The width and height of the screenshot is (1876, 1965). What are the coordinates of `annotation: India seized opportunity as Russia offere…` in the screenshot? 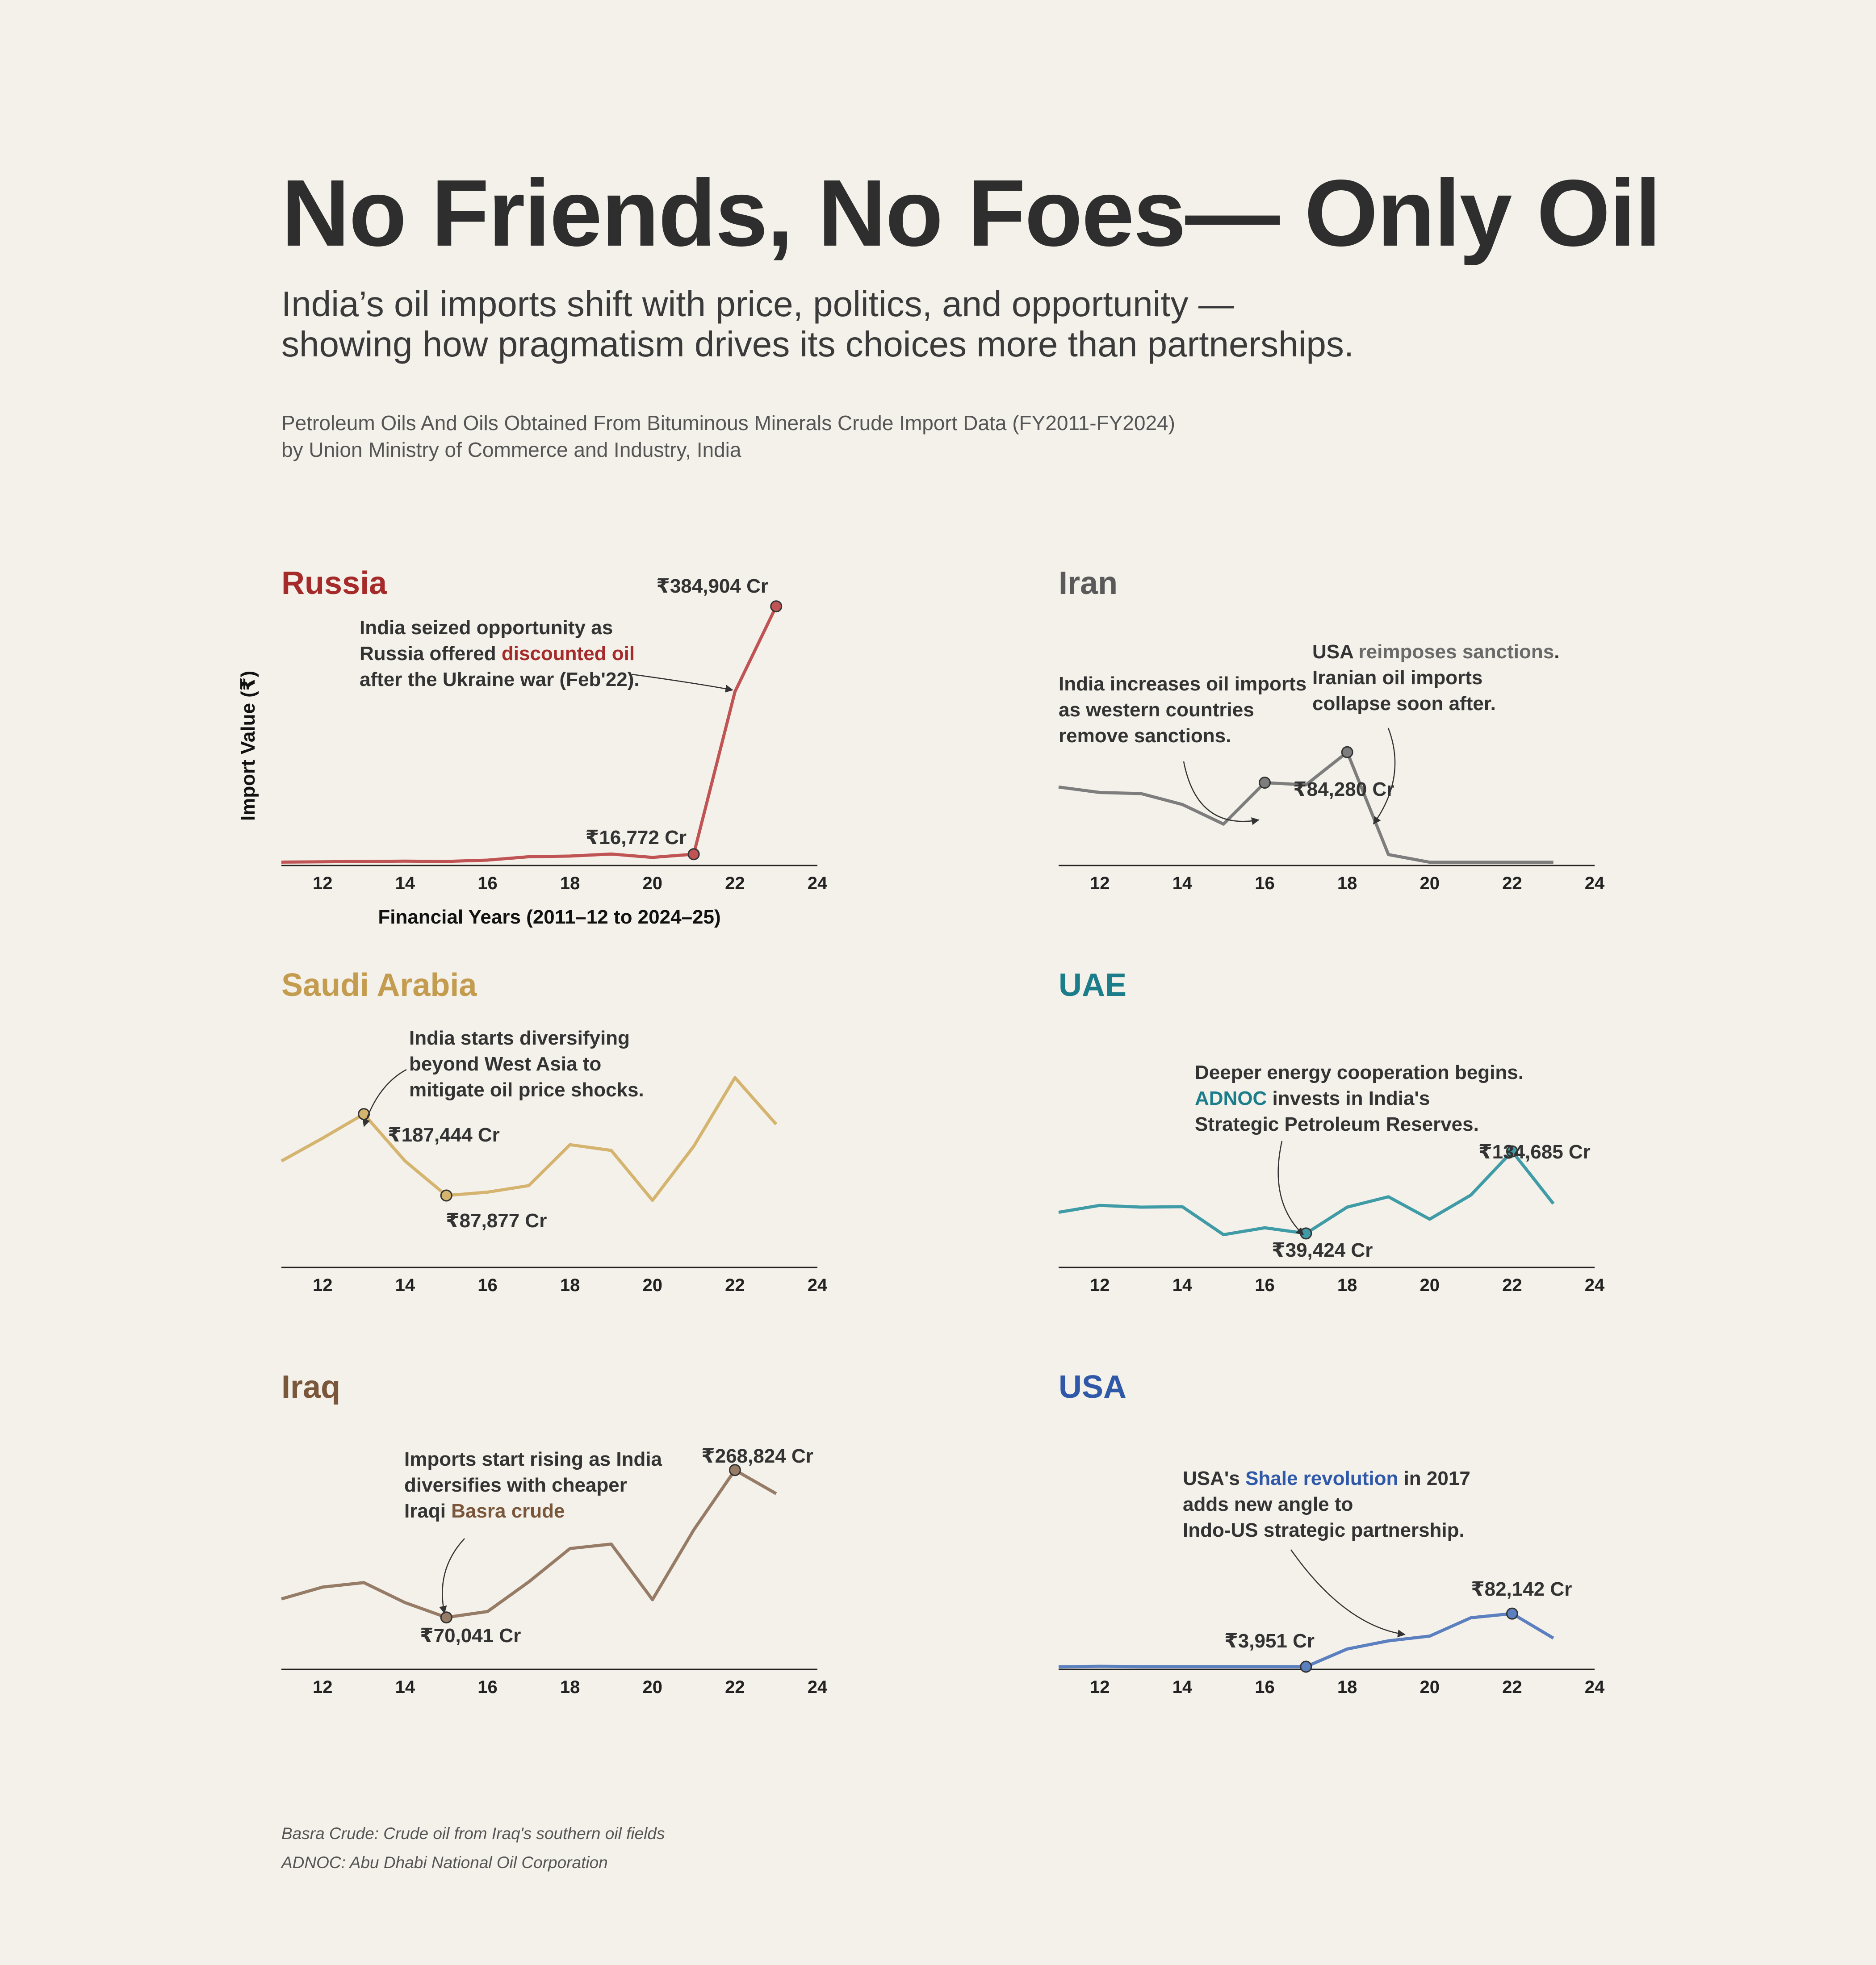 It's located at (500, 653).